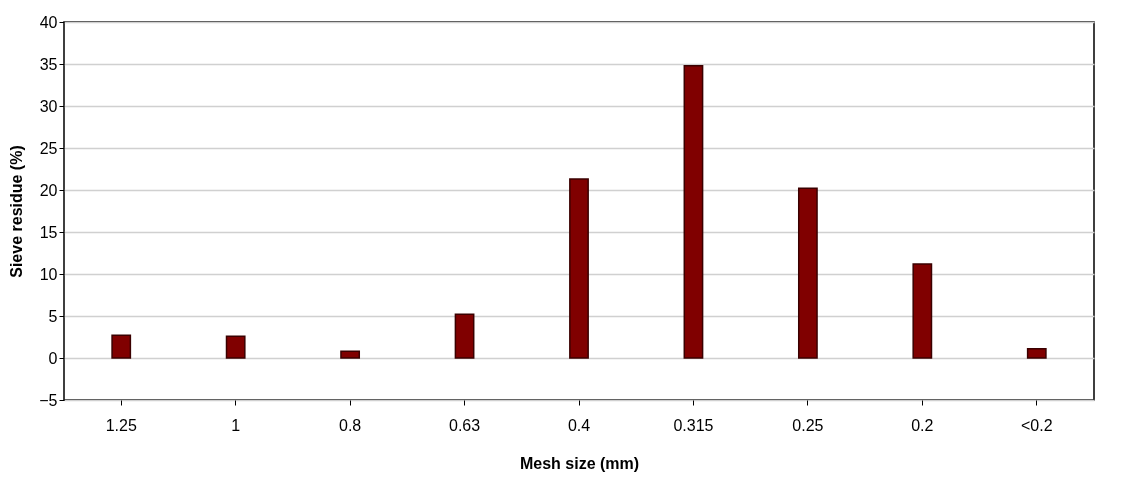 The width and height of the screenshot is (1138, 488). What do you see at coordinates (53, 358) in the screenshot?
I see `y-tick-label: 0` at bounding box center [53, 358].